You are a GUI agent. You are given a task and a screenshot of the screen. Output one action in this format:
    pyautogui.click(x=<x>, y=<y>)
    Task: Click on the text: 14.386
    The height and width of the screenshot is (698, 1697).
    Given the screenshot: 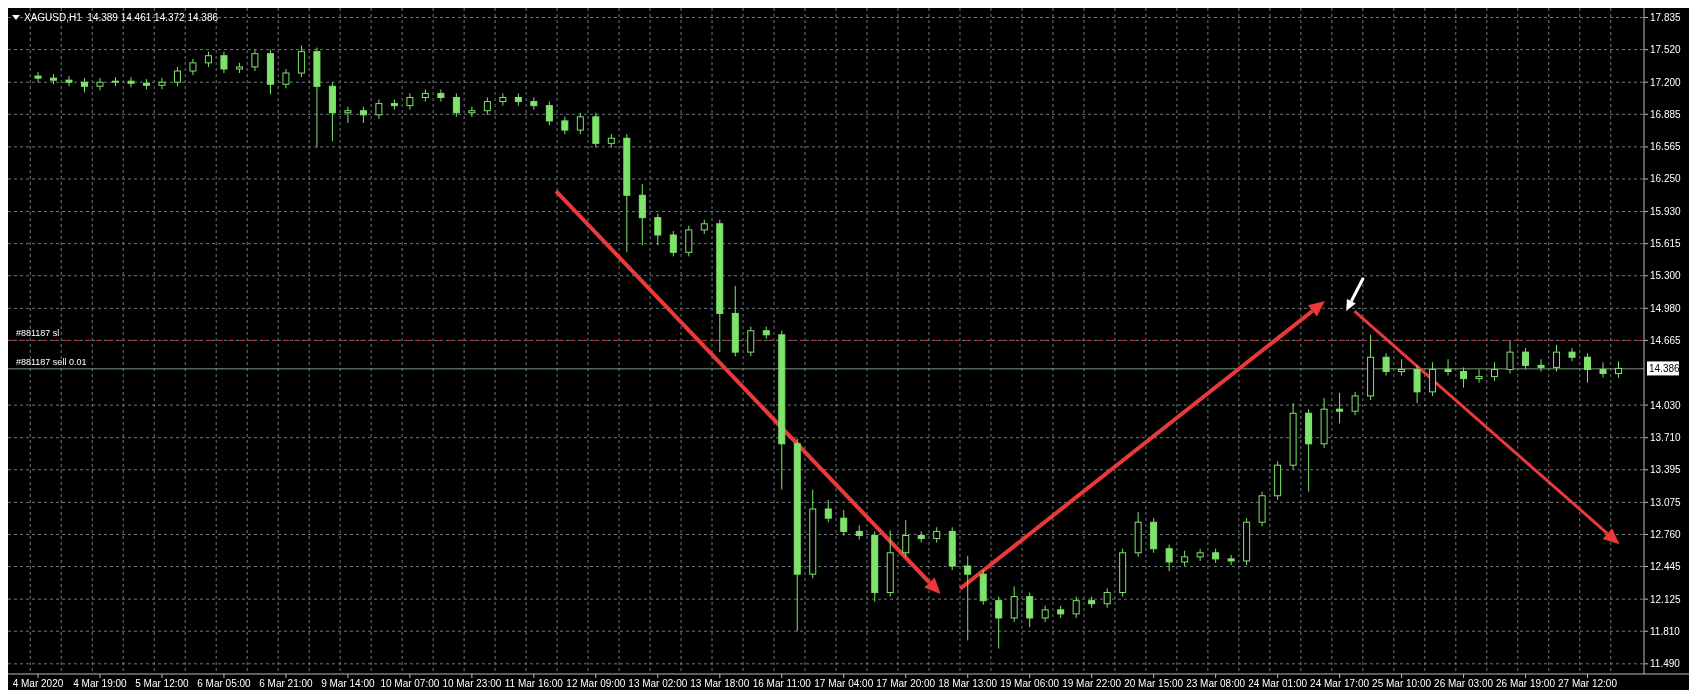 What is the action you would take?
    pyautogui.click(x=1665, y=368)
    